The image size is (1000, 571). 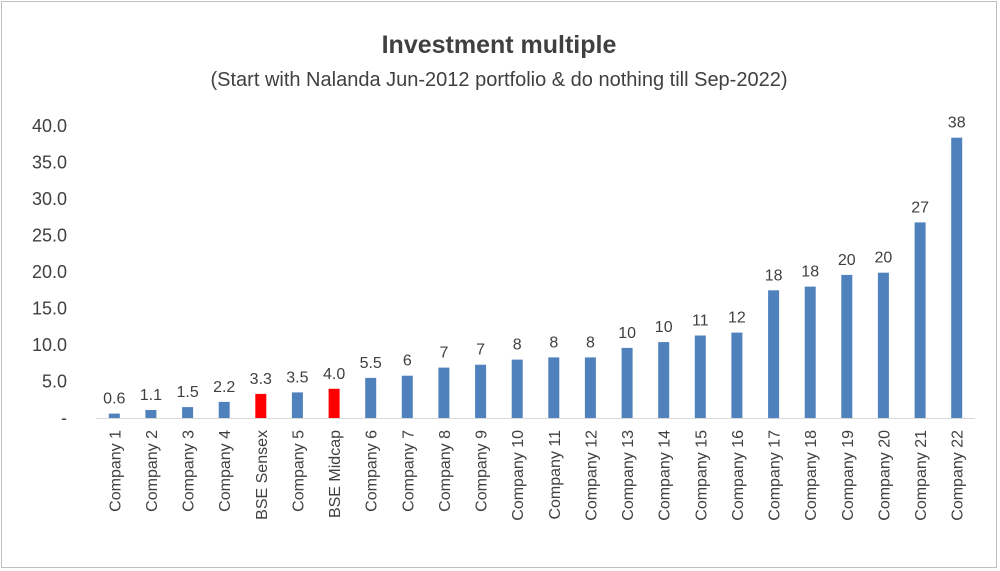 I want to click on x-tick-label: Company 2, so click(x=152, y=471).